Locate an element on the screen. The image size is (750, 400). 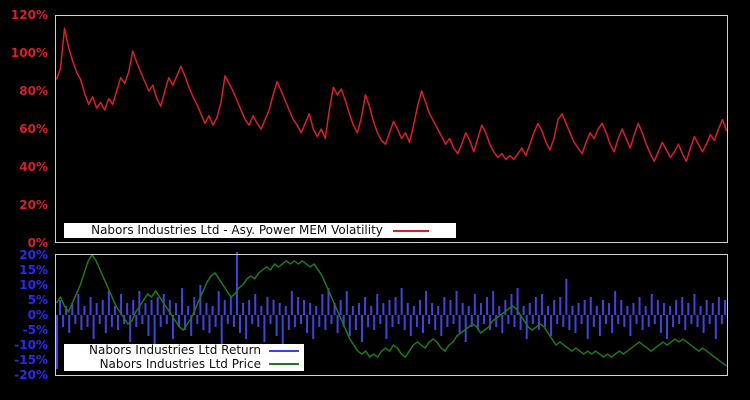
price-legend-label: Nabors Industries Ltd Price is located at coordinates (180, 363).